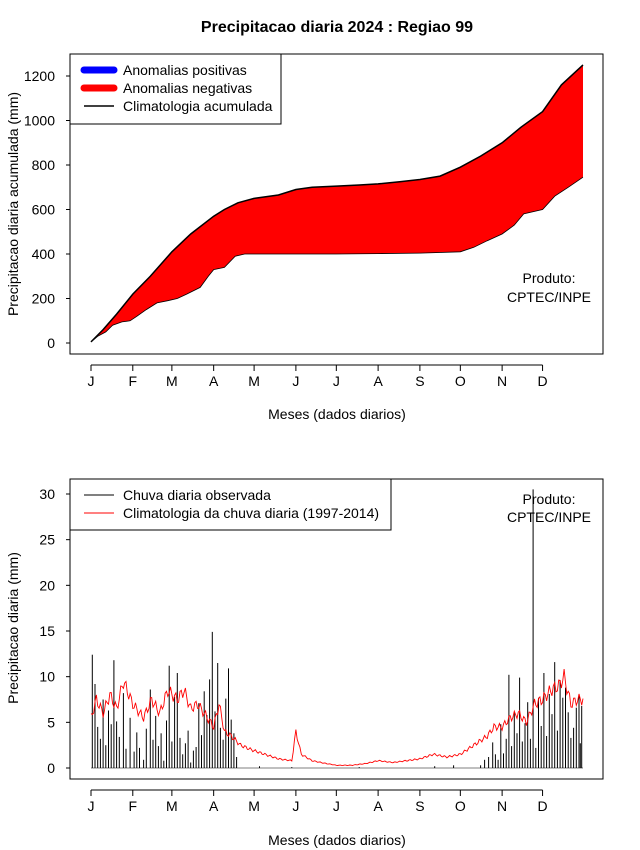 This screenshot has width=640, height=850. I want to click on legend-box, so click(230, 504).